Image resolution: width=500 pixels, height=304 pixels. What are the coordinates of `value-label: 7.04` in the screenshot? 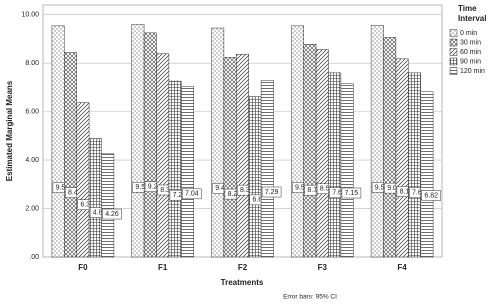 It's located at (192, 194).